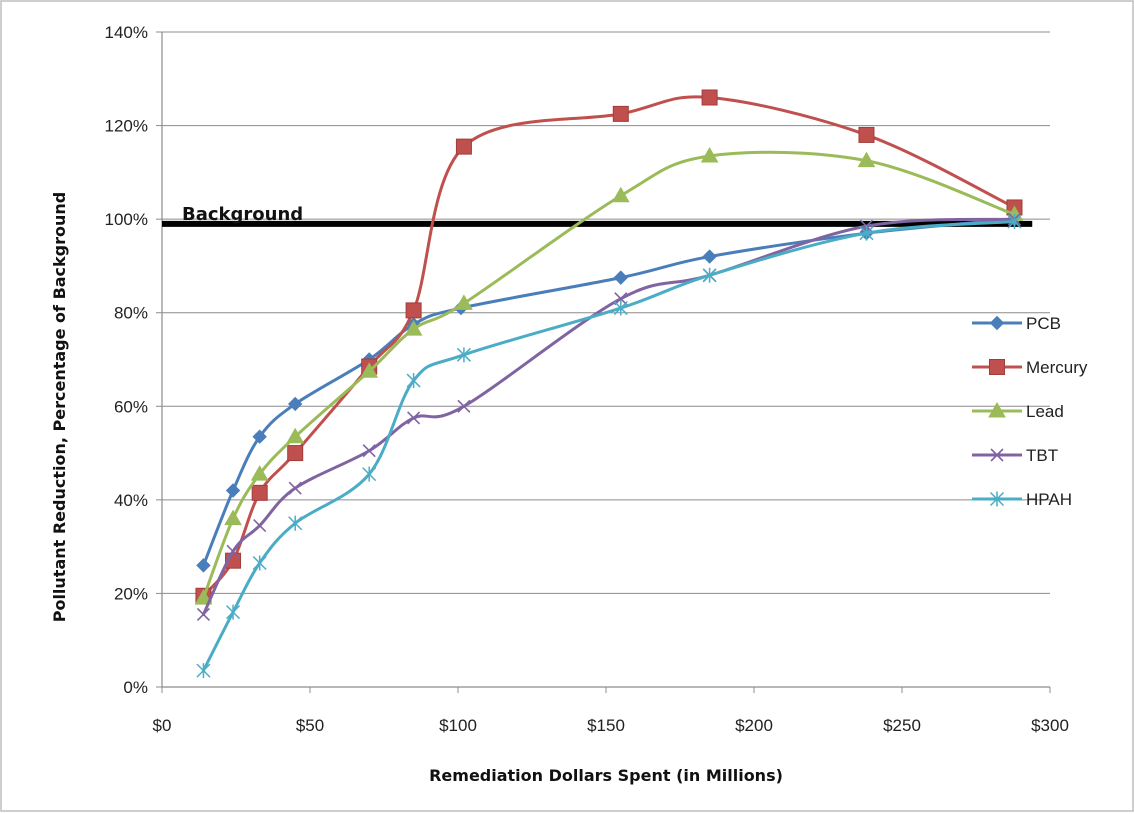 This screenshot has height=814, width=1134. I want to click on y-tick-label-6: 120%, so click(126, 126).